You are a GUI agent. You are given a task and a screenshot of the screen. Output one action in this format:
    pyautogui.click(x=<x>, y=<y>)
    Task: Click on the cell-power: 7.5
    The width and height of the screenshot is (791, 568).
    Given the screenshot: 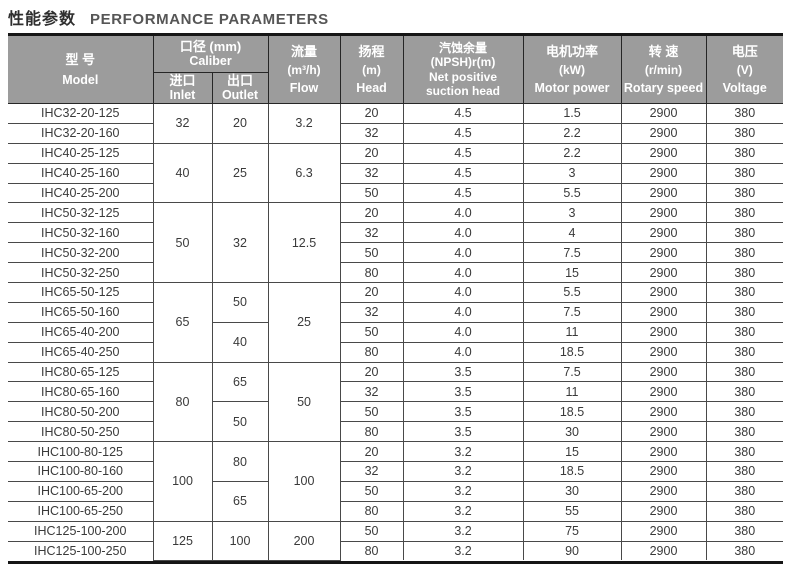 What is the action you would take?
    pyautogui.click(x=572, y=253)
    